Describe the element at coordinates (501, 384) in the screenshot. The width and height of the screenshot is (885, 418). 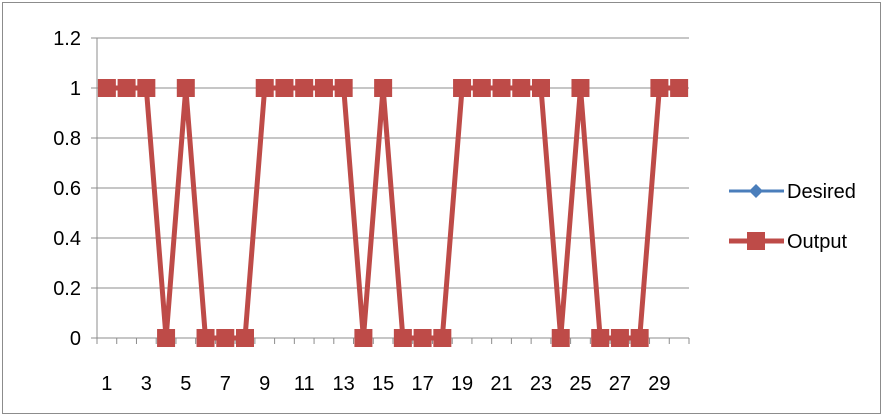
I see `x-tick-label: 21` at that location.